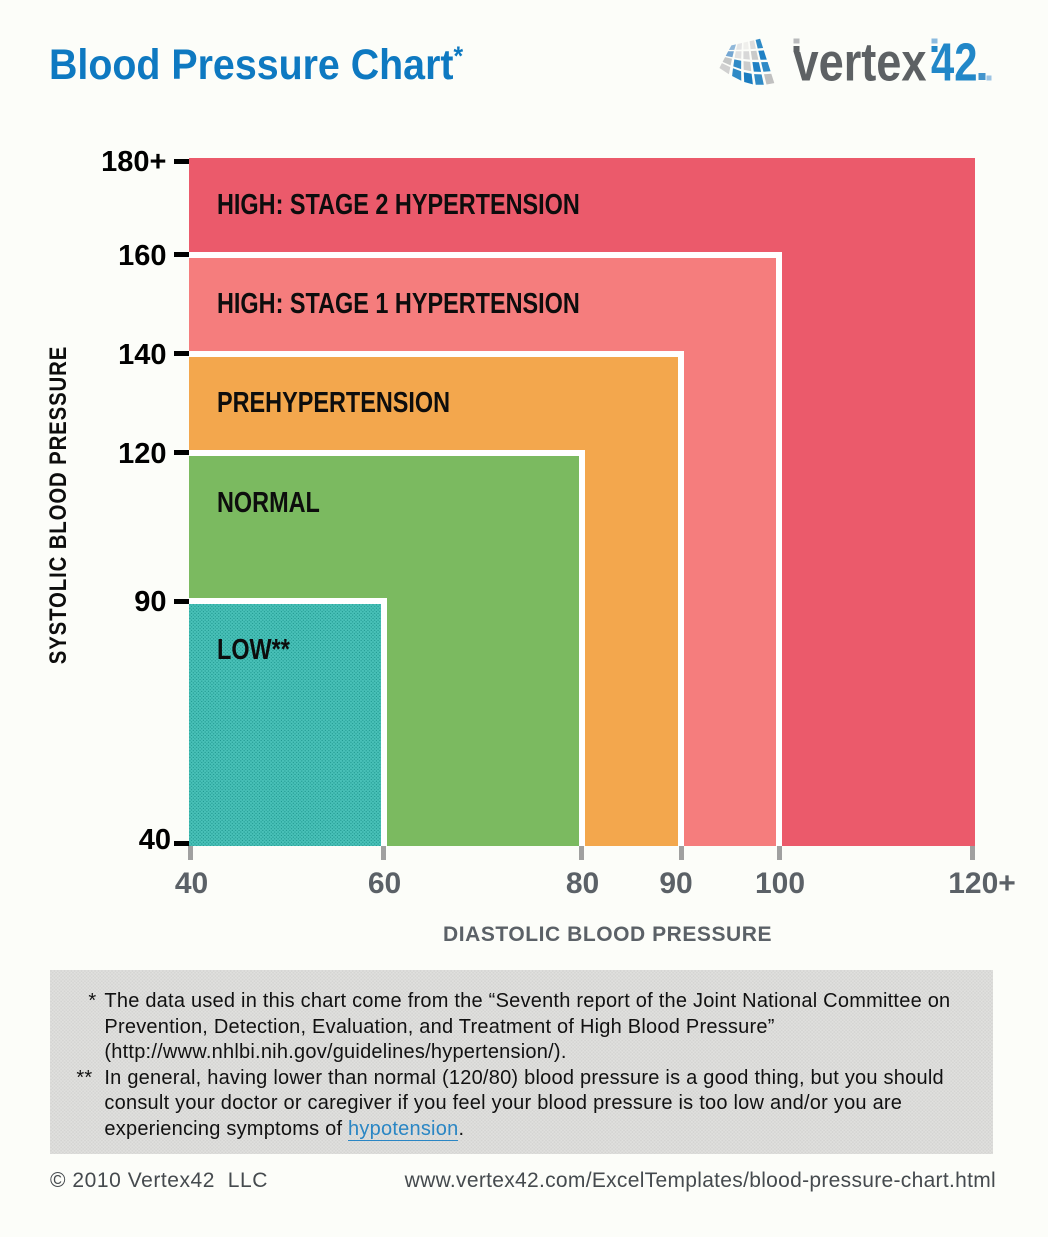 The image size is (1048, 1237). What do you see at coordinates (860, 63) in the screenshot?
I see `svg-text: vertex` at bounding box center [860, 63].